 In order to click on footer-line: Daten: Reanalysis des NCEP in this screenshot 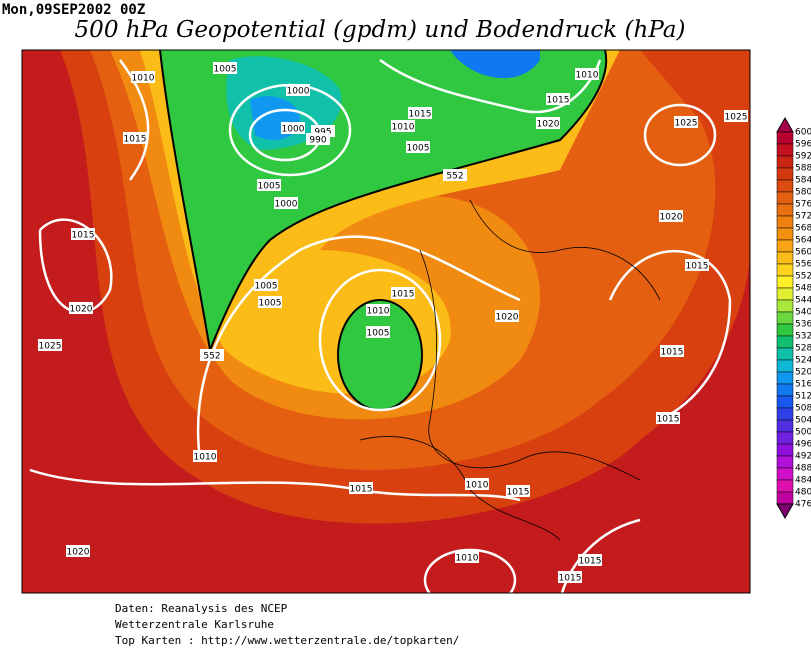, I will do `click(201, 608)`.